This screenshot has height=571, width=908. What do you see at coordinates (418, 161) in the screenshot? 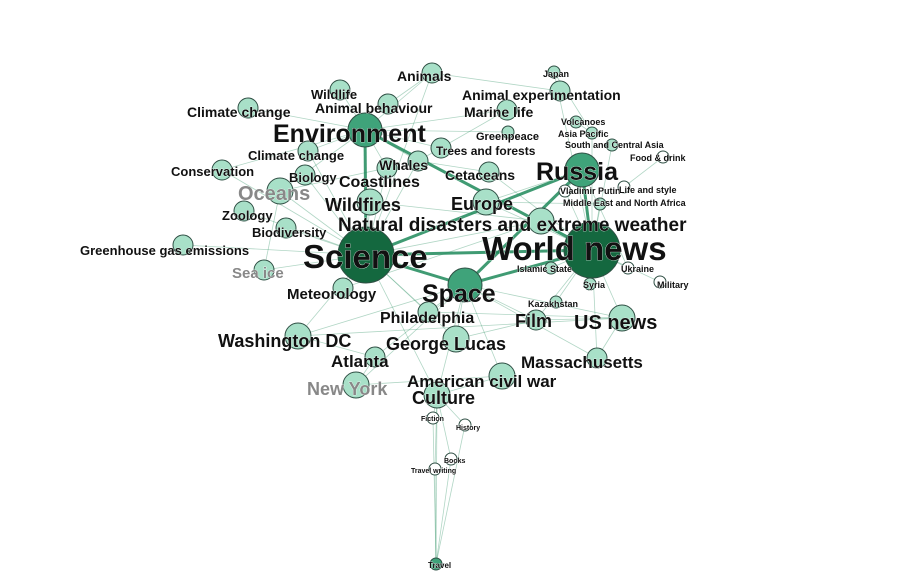
I see `node-whales` at bounding box center [418, 161].